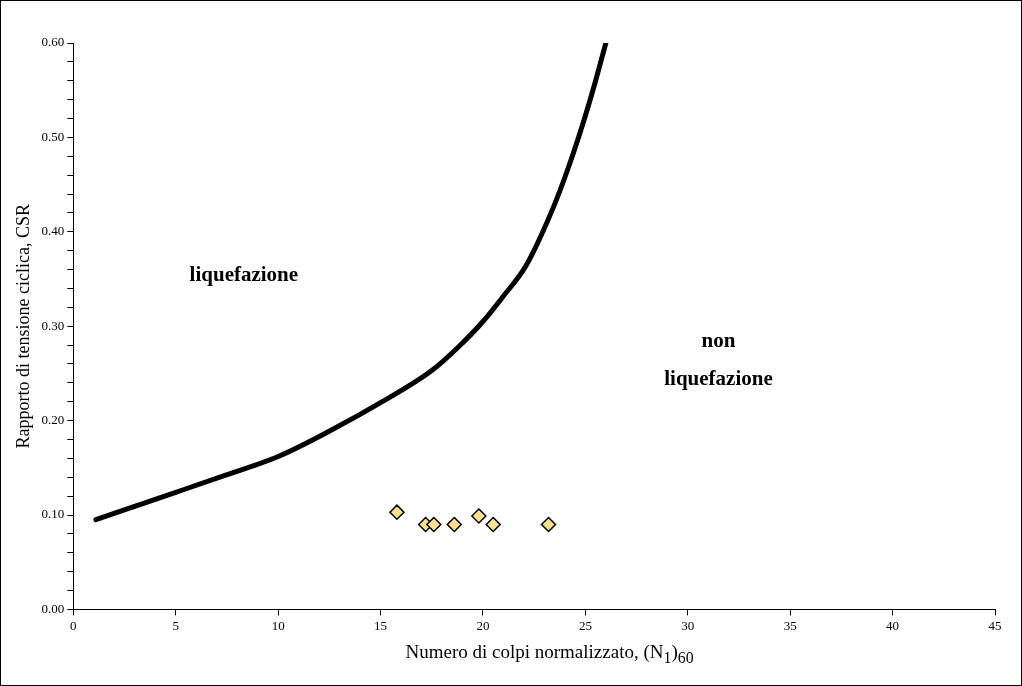 Image resolution: width=1022 pixels, height=686 pixels. I want to click on x-tick-label: 20, so click(483, 625).